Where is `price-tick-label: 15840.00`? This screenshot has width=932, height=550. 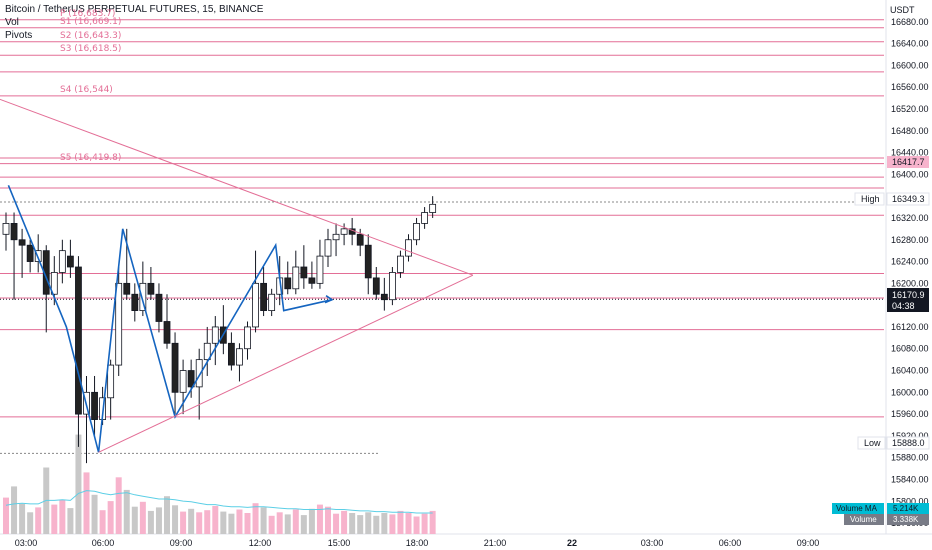
price-tick-label: 15840.00 is located at coordinates (910, 480).